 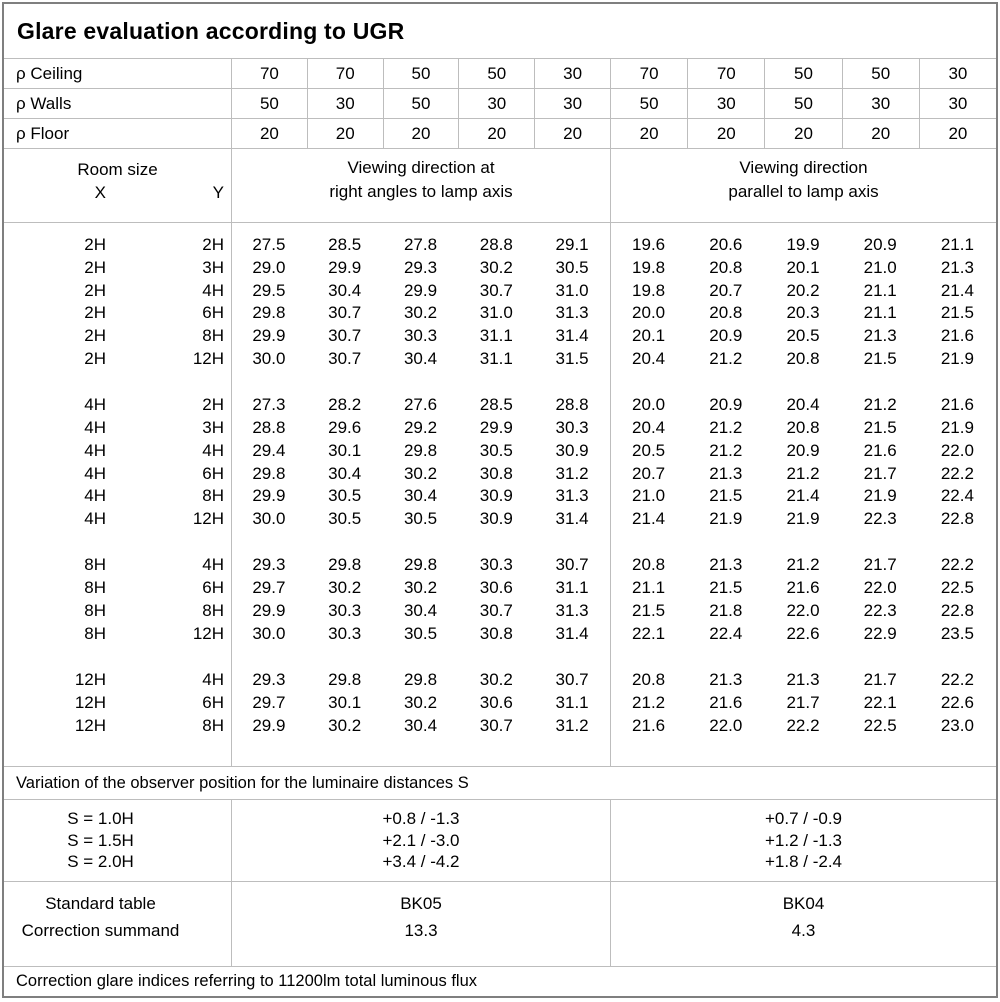 I want to click on room-size-y-value: 6H, so click(x=213, y=702).